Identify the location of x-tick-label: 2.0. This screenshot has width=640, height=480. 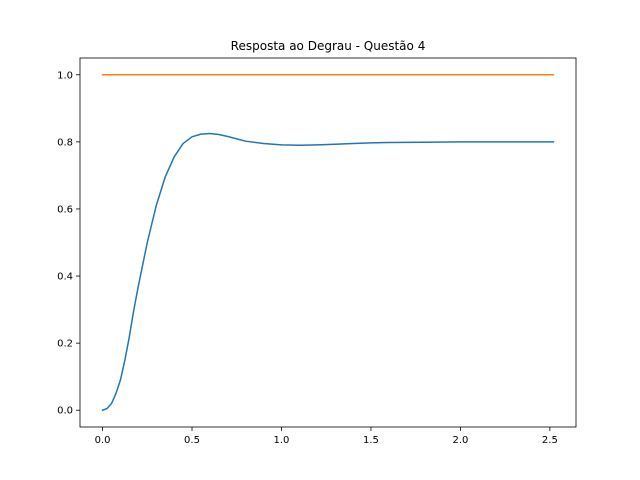
(460, 440).